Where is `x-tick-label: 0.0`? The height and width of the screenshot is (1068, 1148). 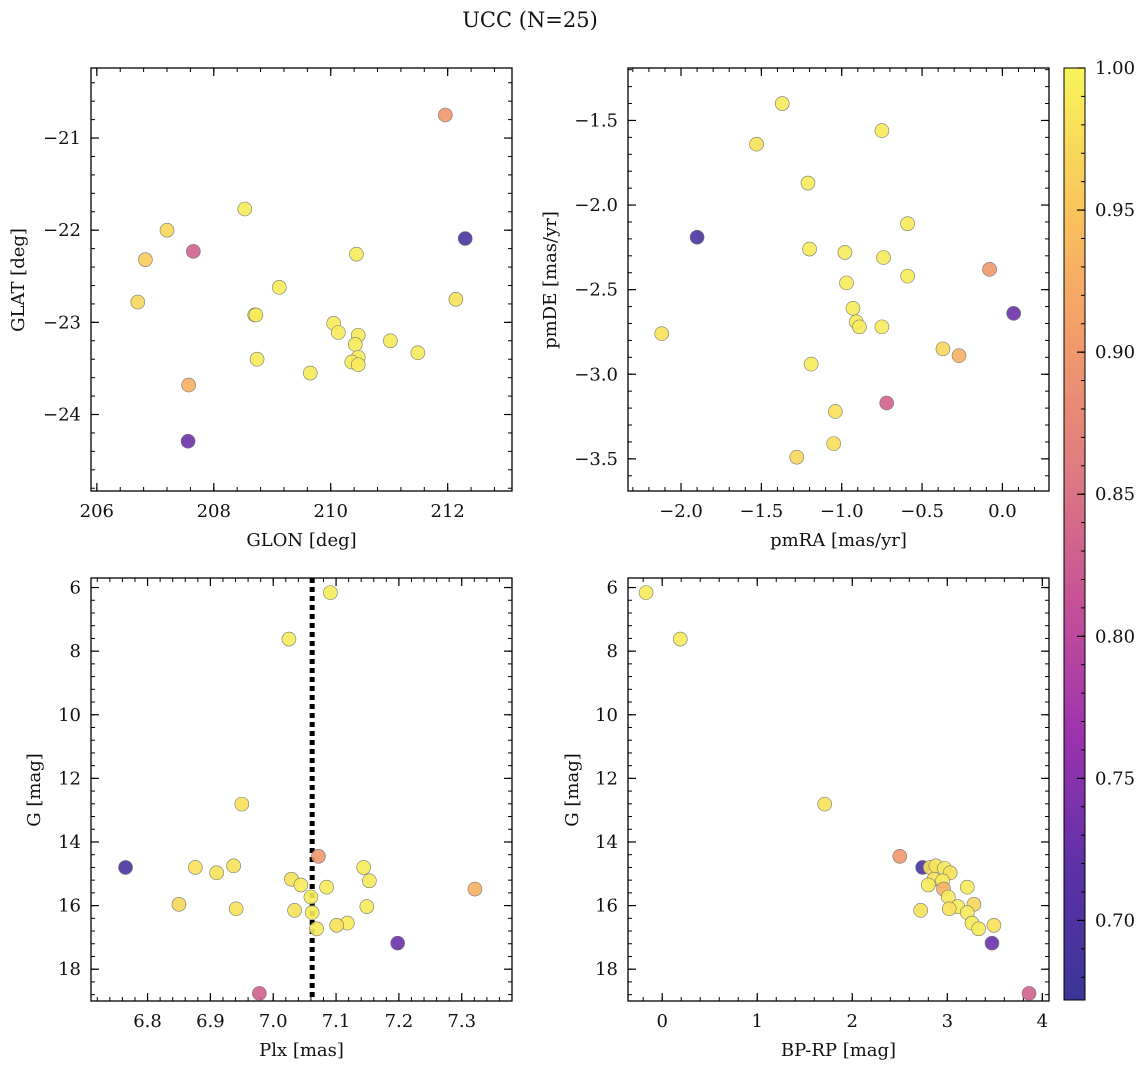
x-tick-label: 0.0 is located at coordinates (1002, 511).